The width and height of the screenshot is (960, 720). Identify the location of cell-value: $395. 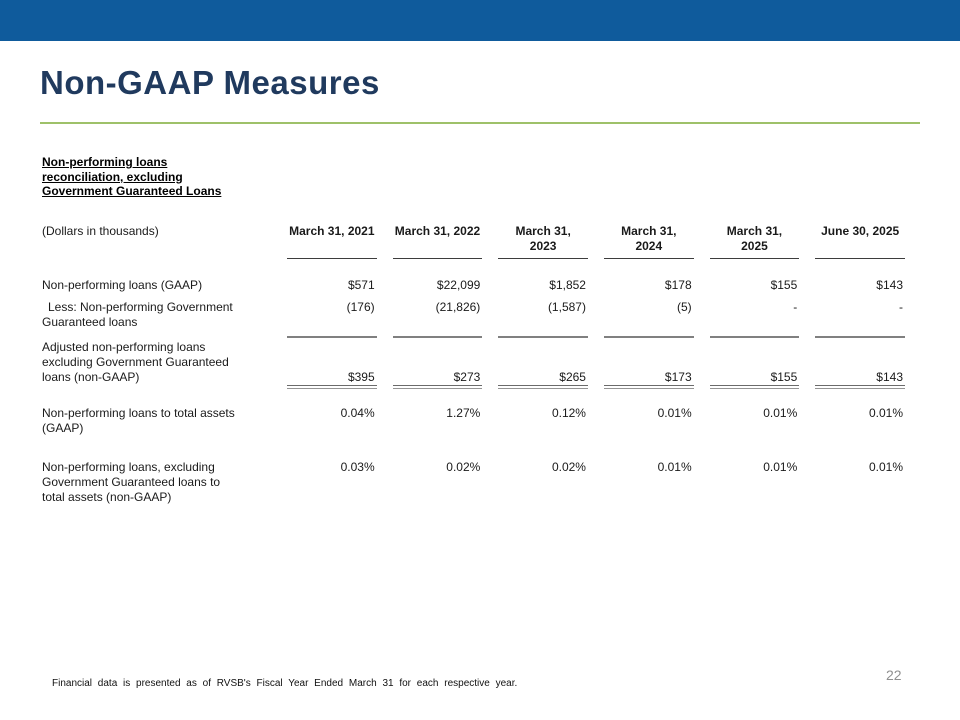
(361, 377).